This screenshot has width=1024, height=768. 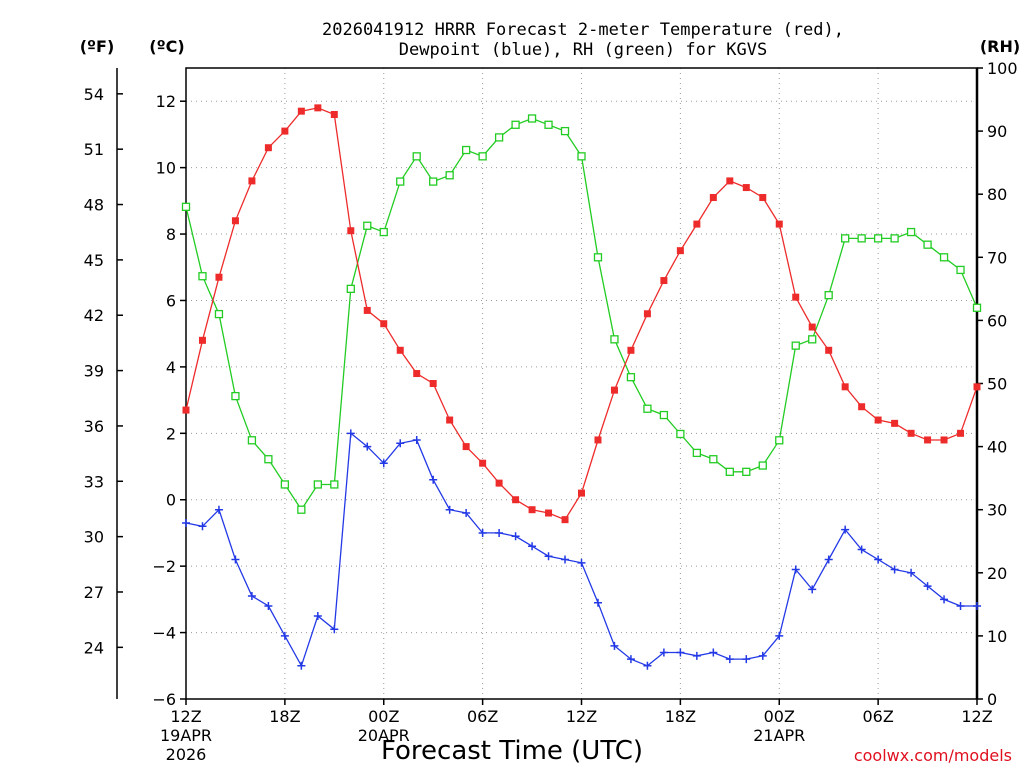 What do you see at coordinates (164, 566) in the screenshot?
I see `celsius-tick-label: −2` at bounding box center [164, 566].